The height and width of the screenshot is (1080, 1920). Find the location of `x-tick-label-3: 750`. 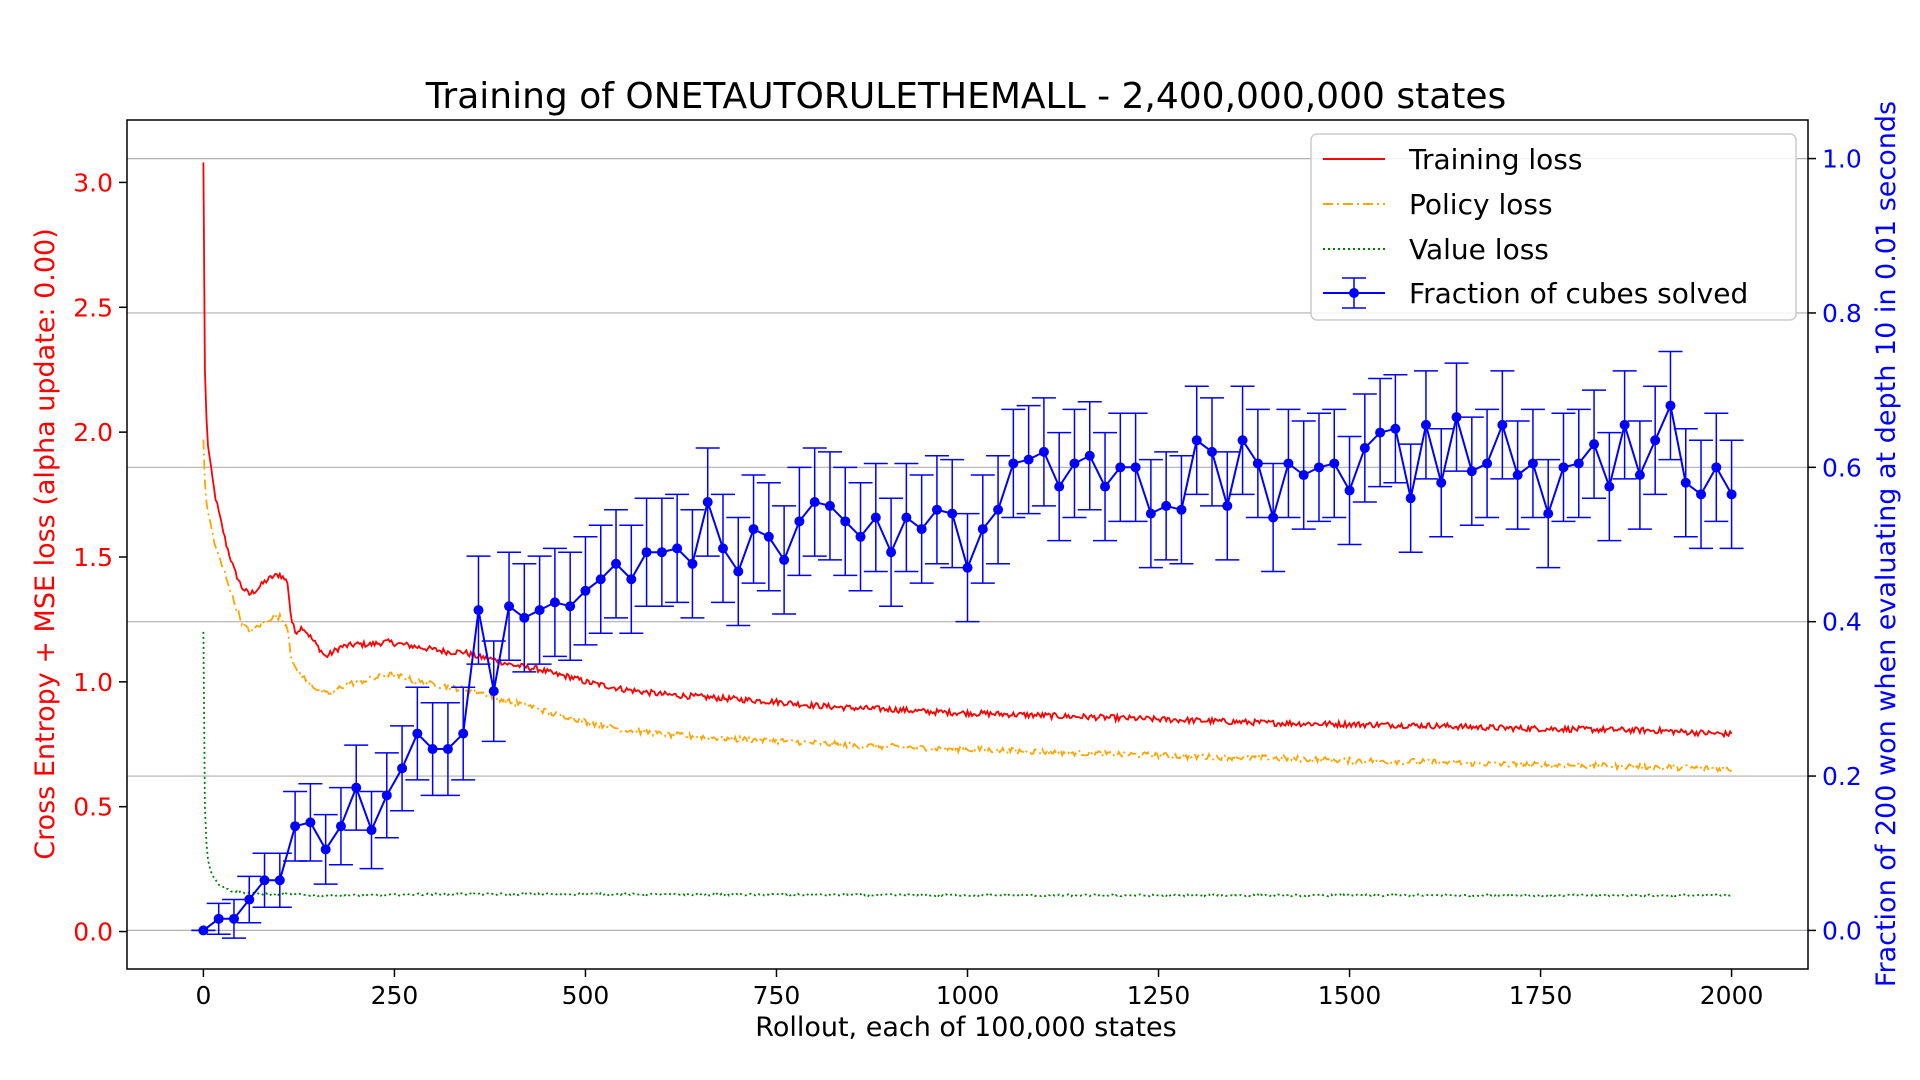

x-tick-label-3: 750 is located at coordinates (777, 995).